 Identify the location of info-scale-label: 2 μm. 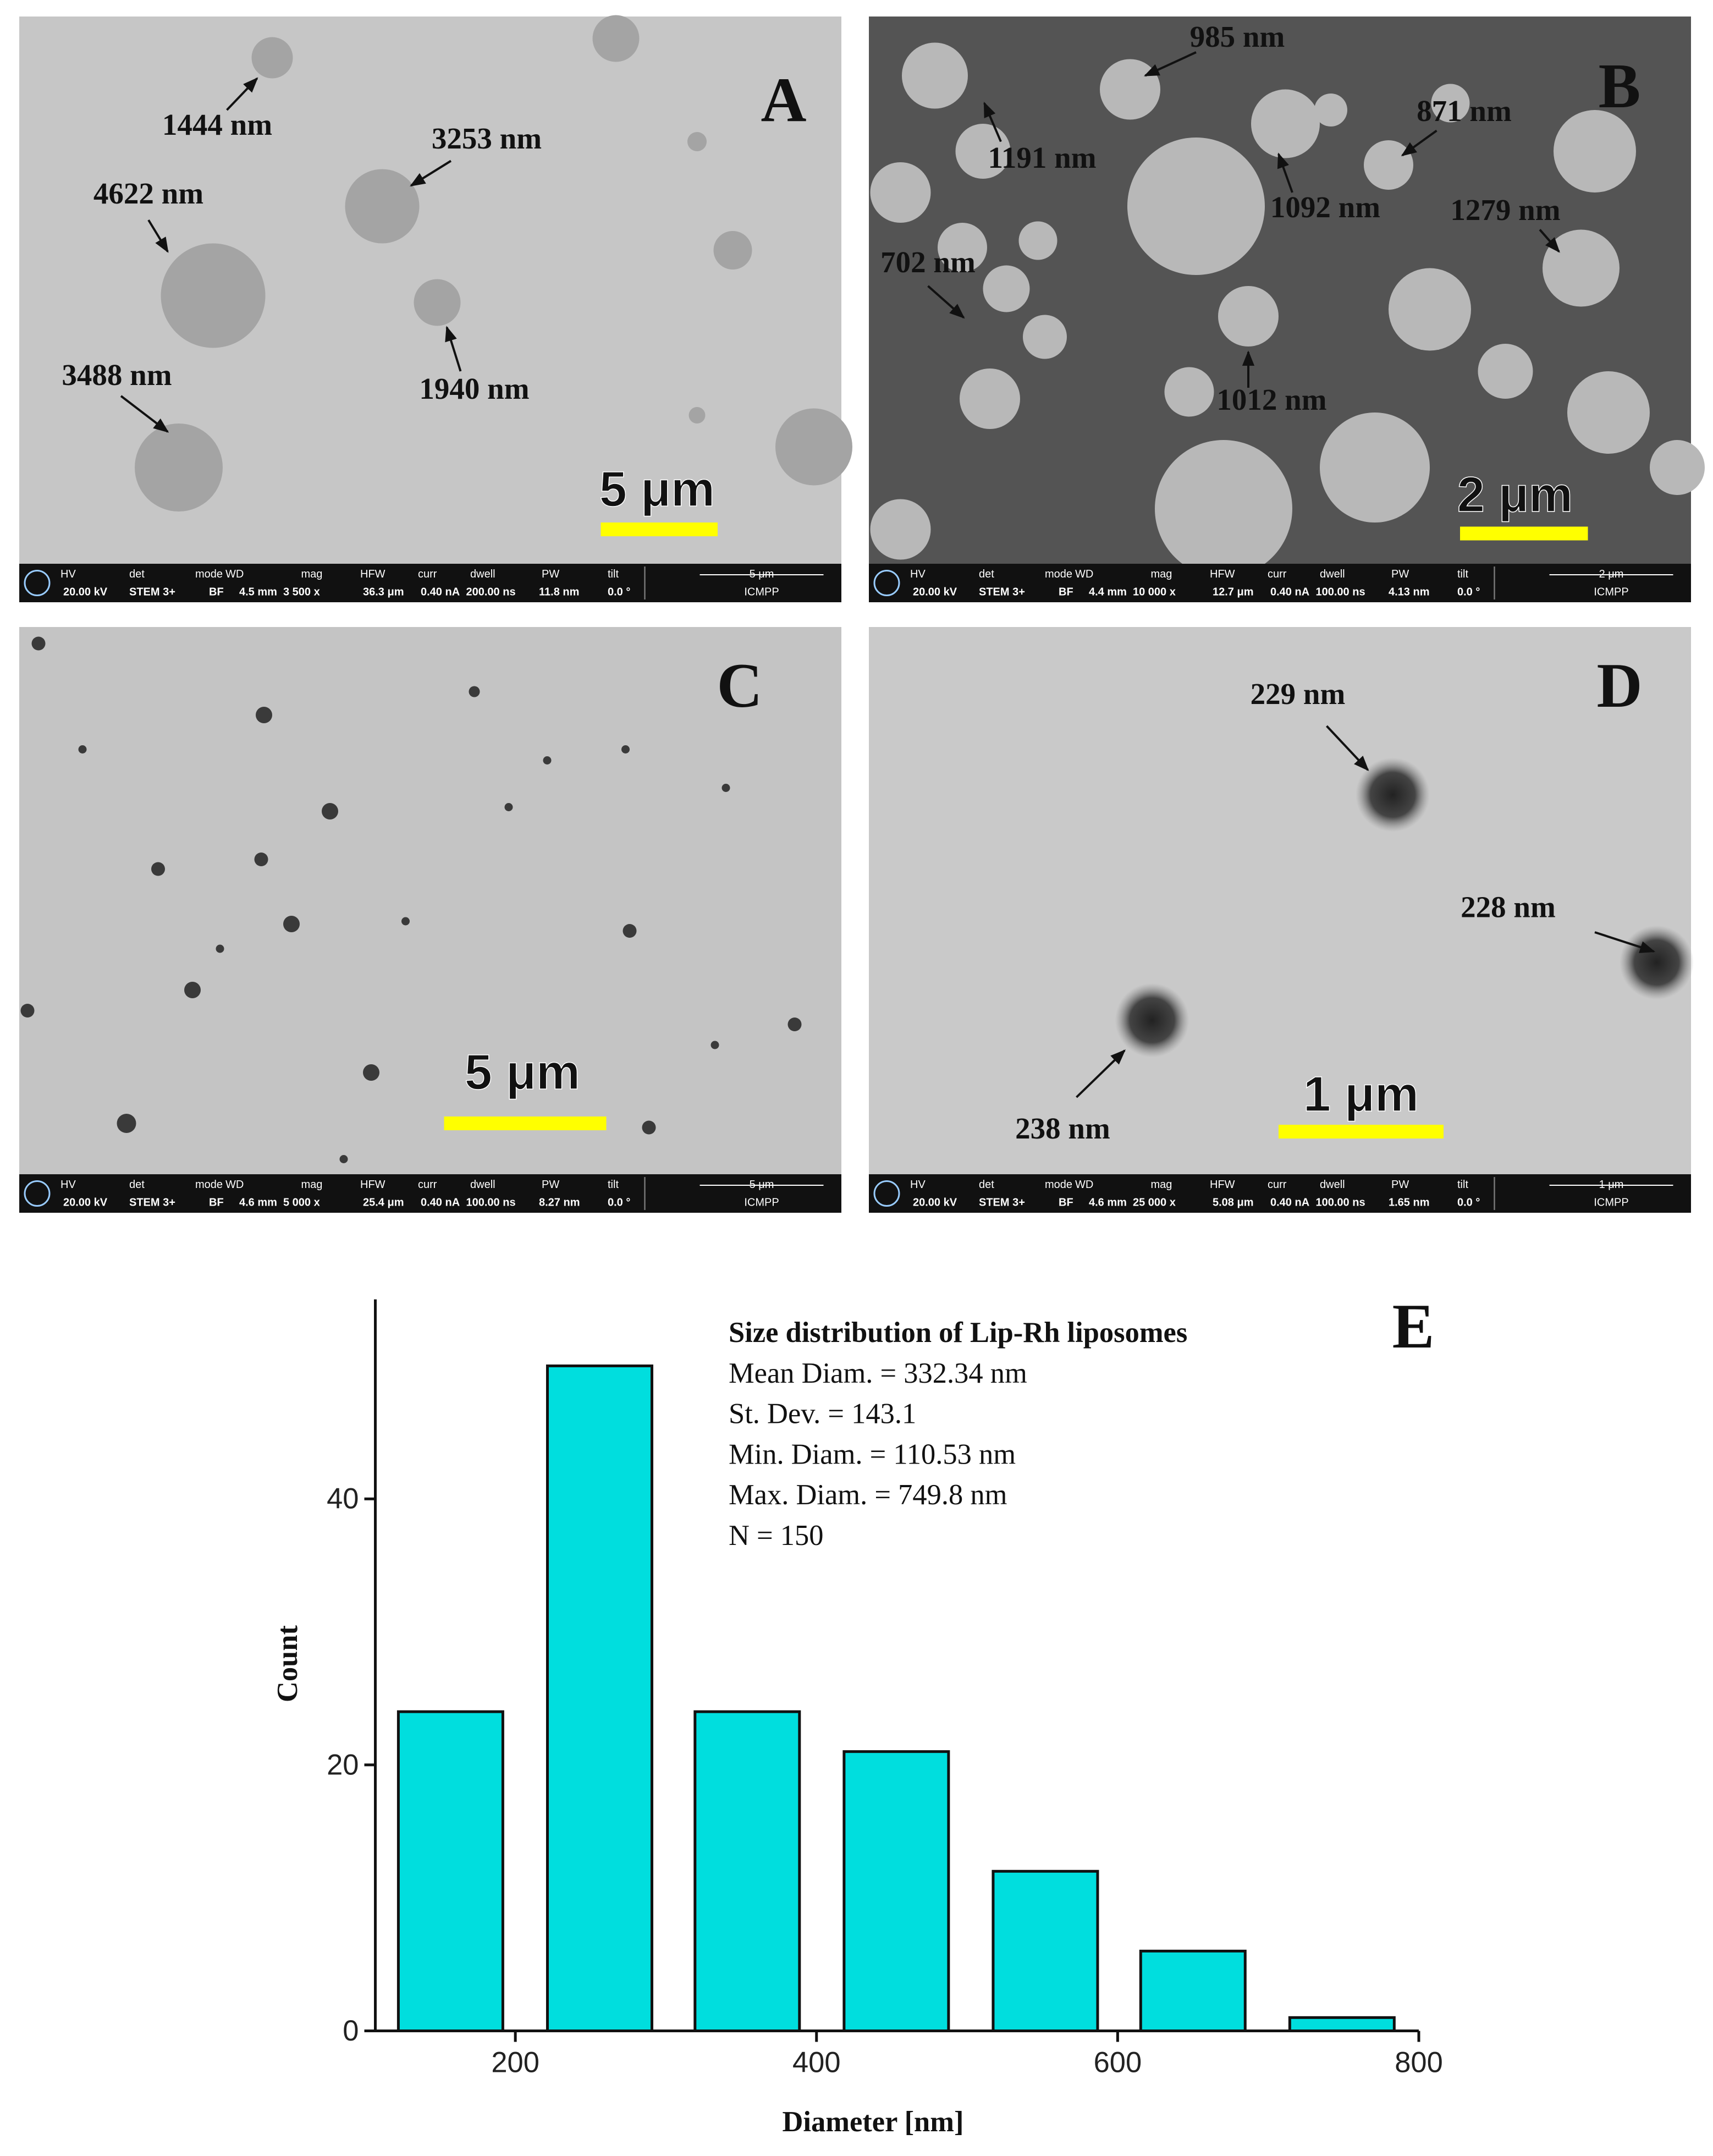
(1611, 574).